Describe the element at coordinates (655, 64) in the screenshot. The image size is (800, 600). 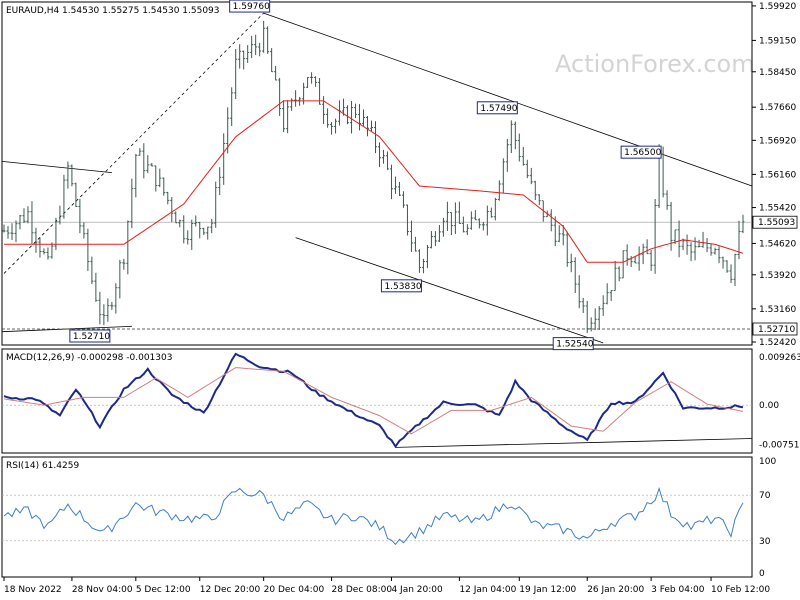
I see `watermark: ActionForex.com` at that location.